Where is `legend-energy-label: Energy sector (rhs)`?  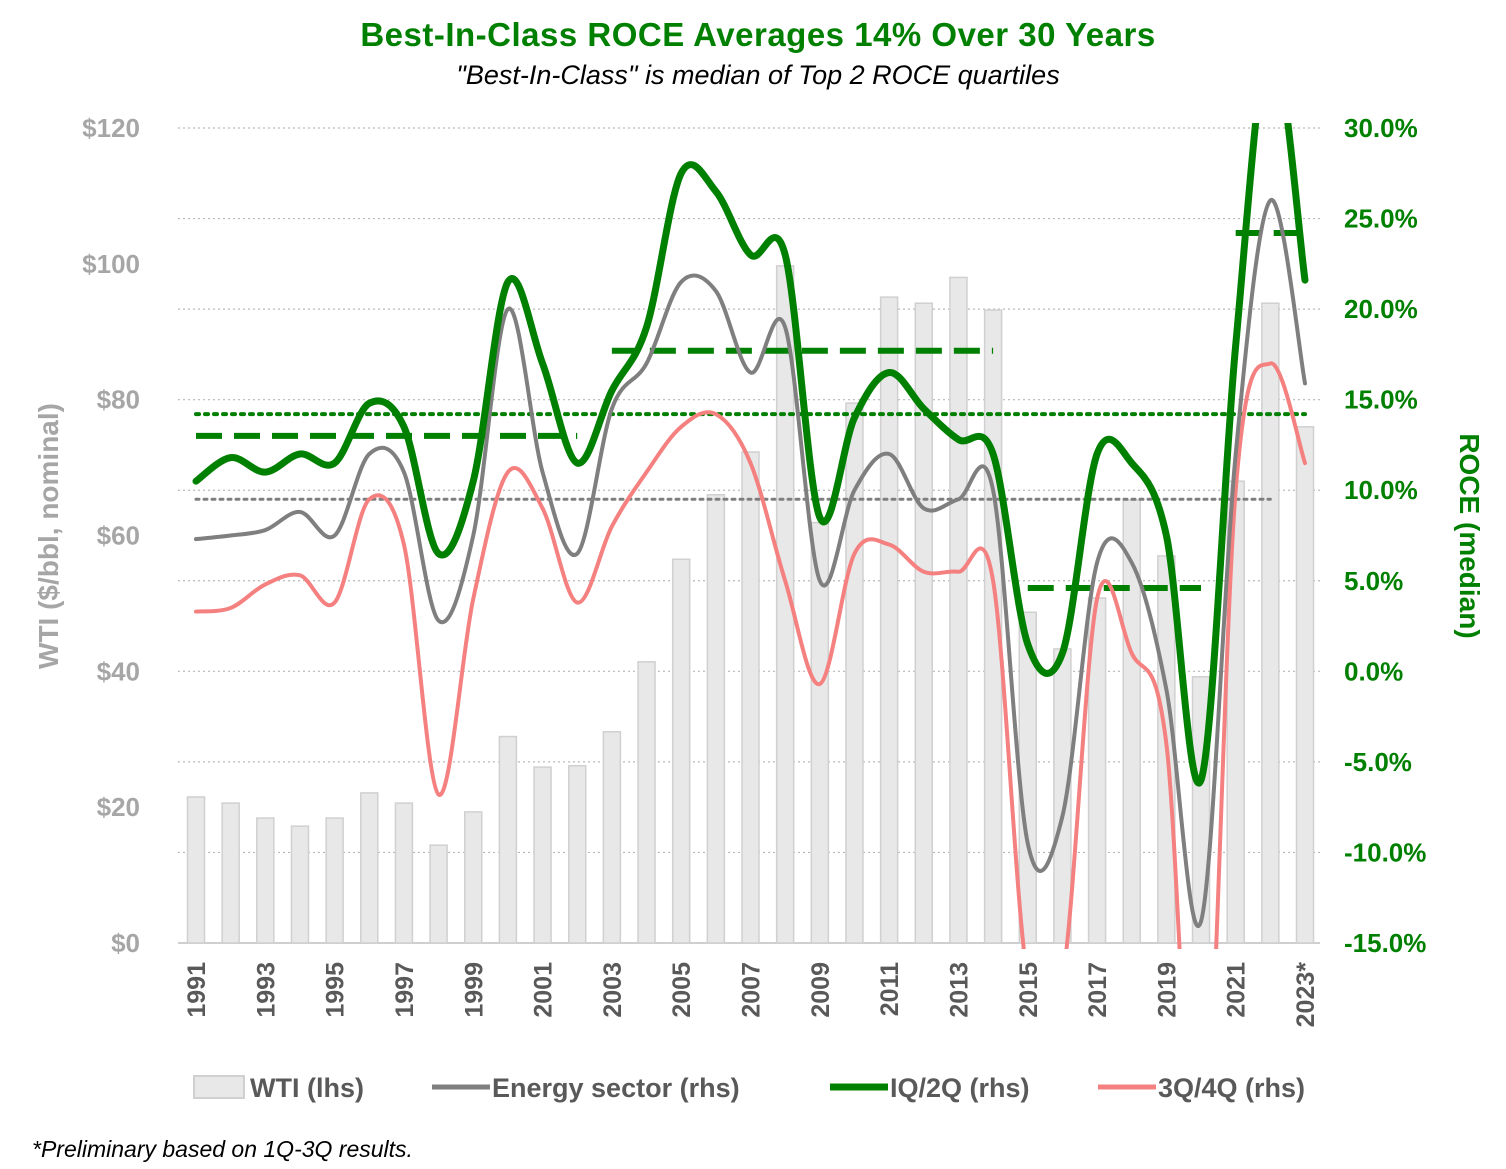 legend-energy-label: Energy sector (rhs) is located at coordinates (616, 1088).